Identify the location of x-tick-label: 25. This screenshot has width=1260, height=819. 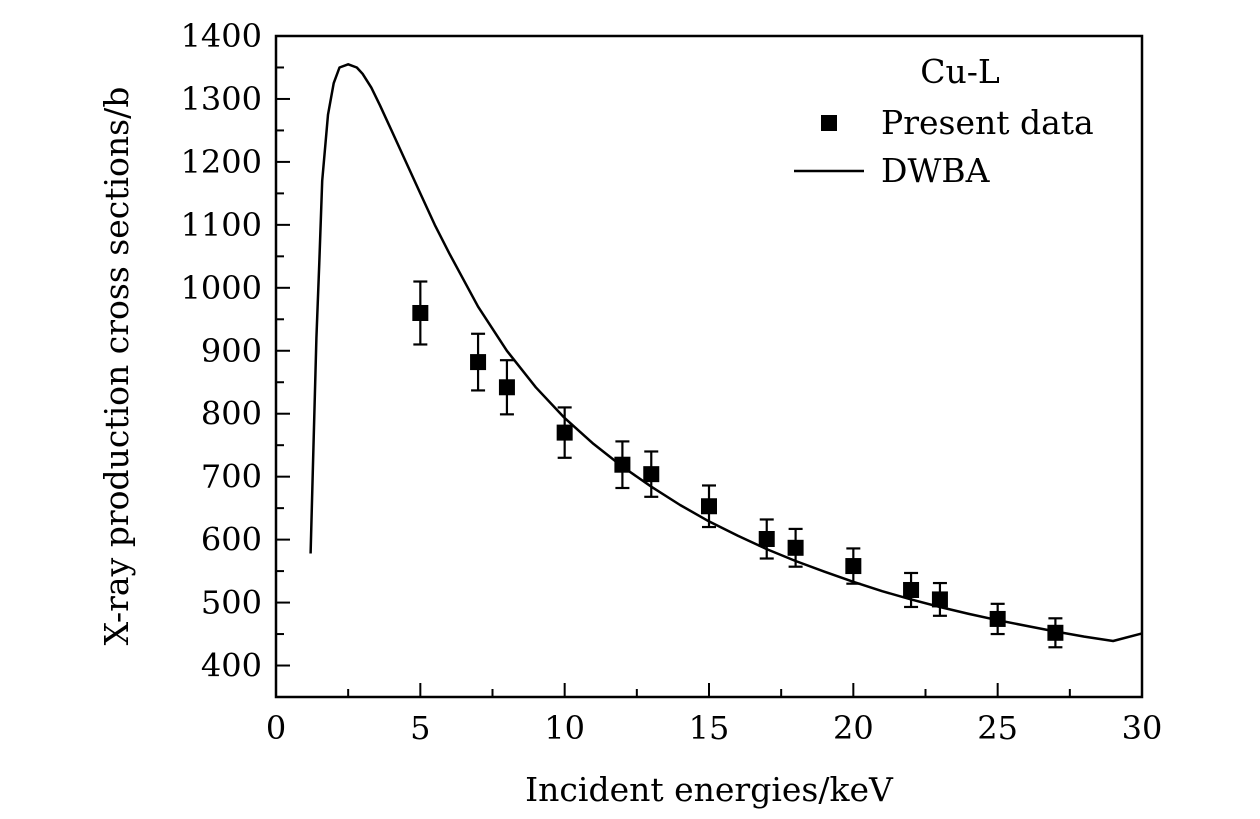
(997, 728).